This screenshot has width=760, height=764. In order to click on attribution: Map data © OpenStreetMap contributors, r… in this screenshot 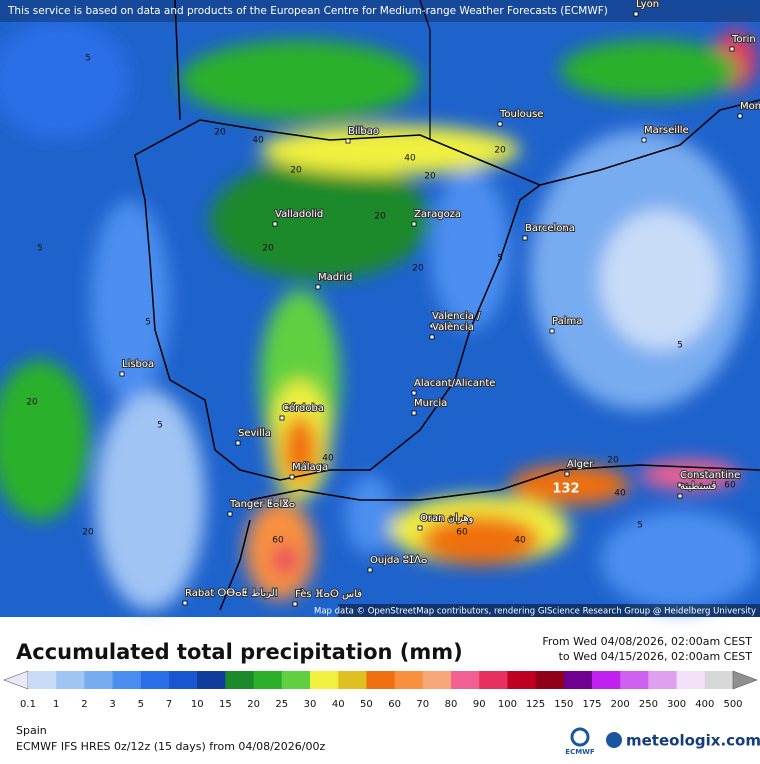, I will do `click(535, 612)`.